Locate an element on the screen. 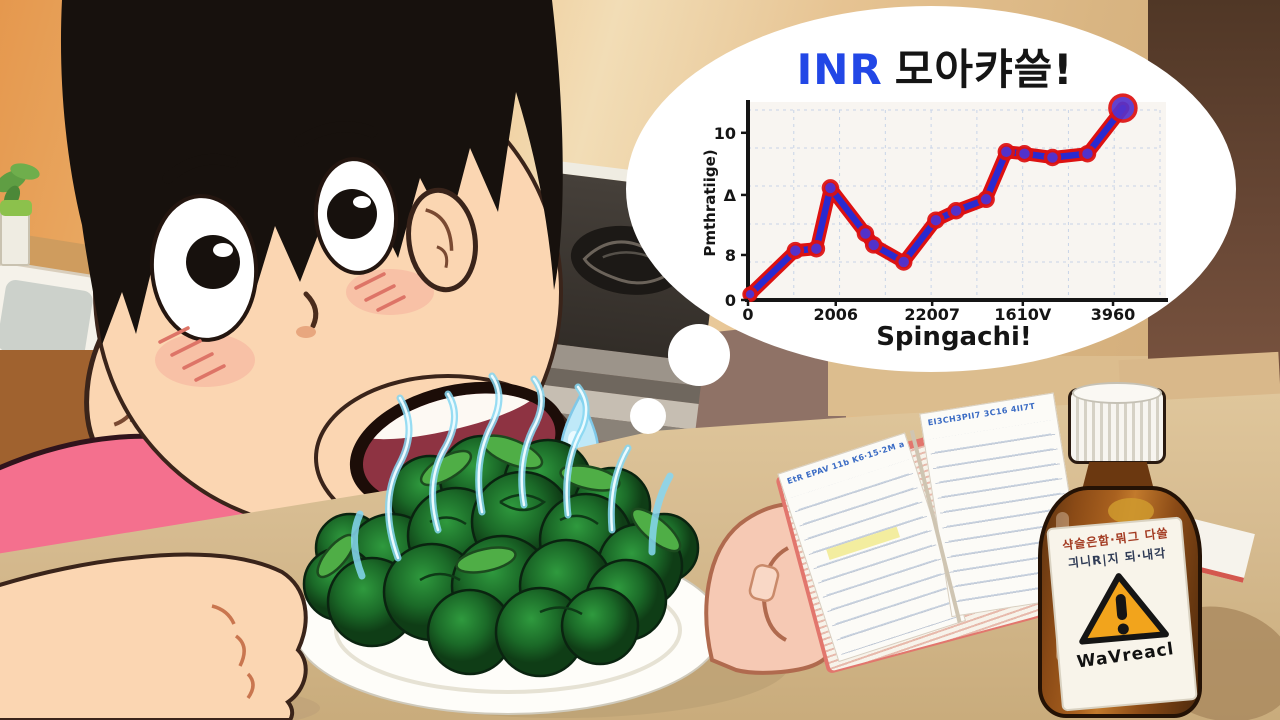 The width and height of the screenshot is (1280, 720). spinach-swirls is located at coordinates (509, 554).